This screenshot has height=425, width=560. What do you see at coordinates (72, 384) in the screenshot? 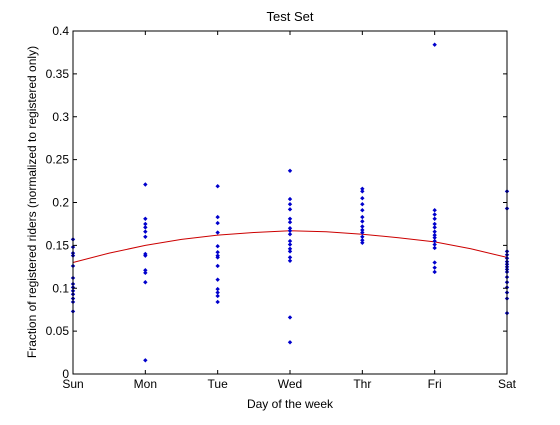
I see `x-tick-label: Sun` at bounding box center [72, 384].